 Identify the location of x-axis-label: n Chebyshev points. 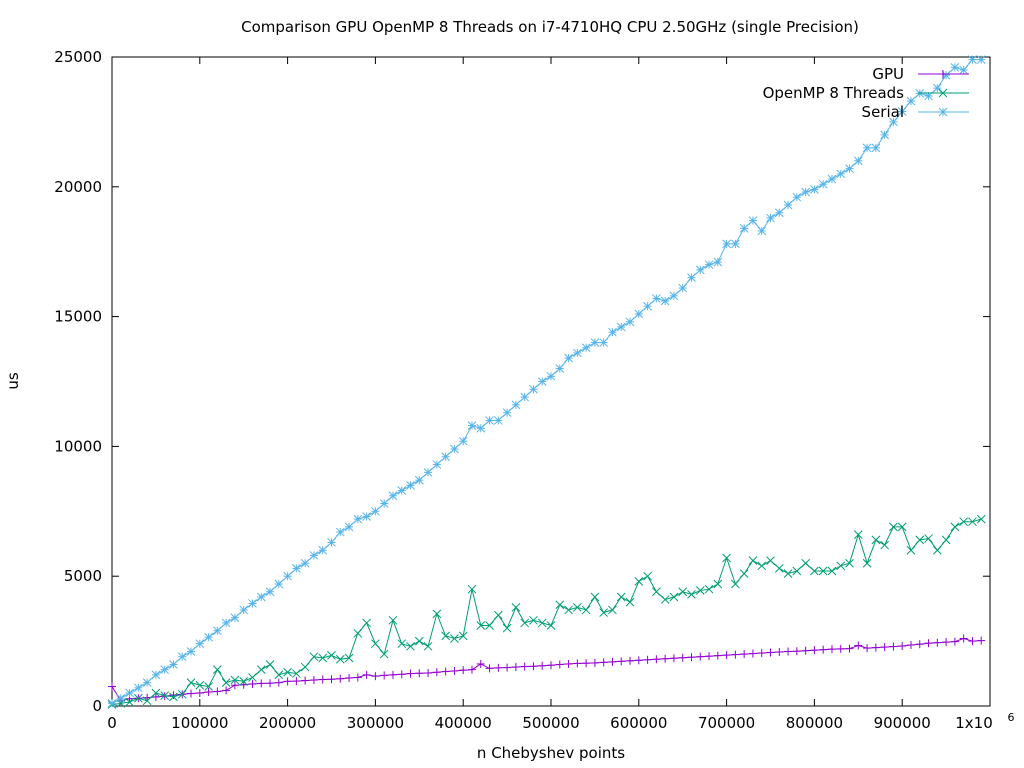
(551, 753).